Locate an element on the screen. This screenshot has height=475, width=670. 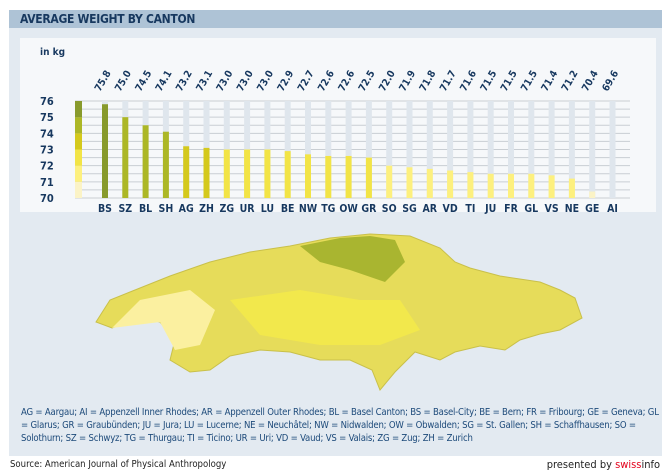
x-tick-label: TI is located at coordinates (470, 209).